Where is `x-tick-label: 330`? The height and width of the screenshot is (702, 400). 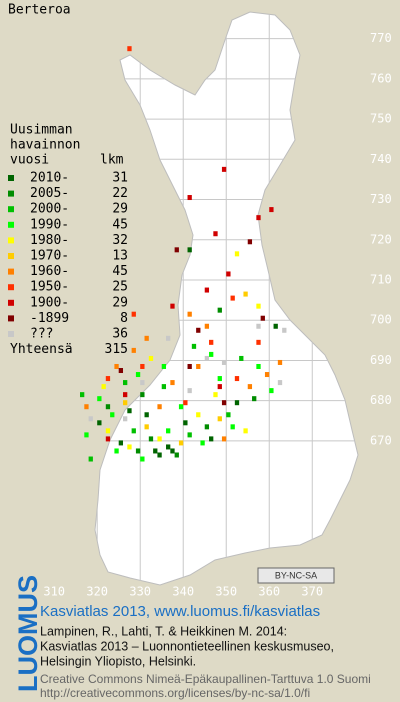 x-tick-label: 330 is located at coordinates (140, 592).